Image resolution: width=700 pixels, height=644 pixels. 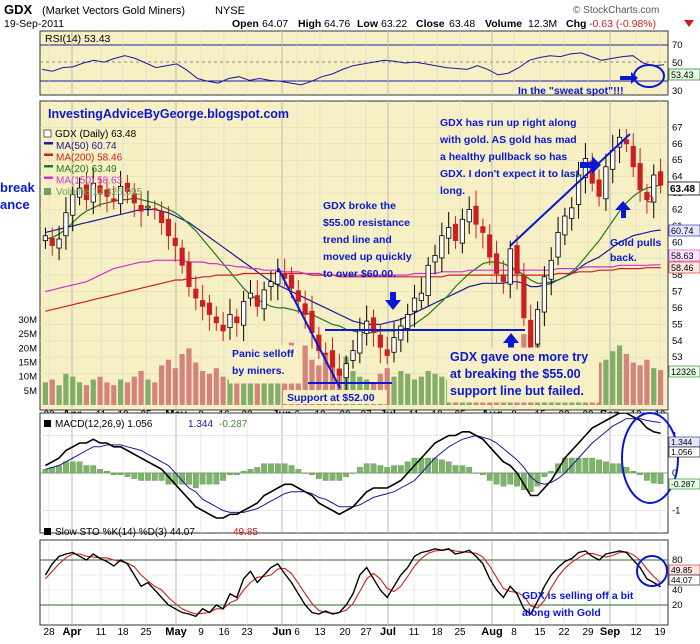 I want to click on legend-label: Volume 12,326,095, so click(x=99, y=192).